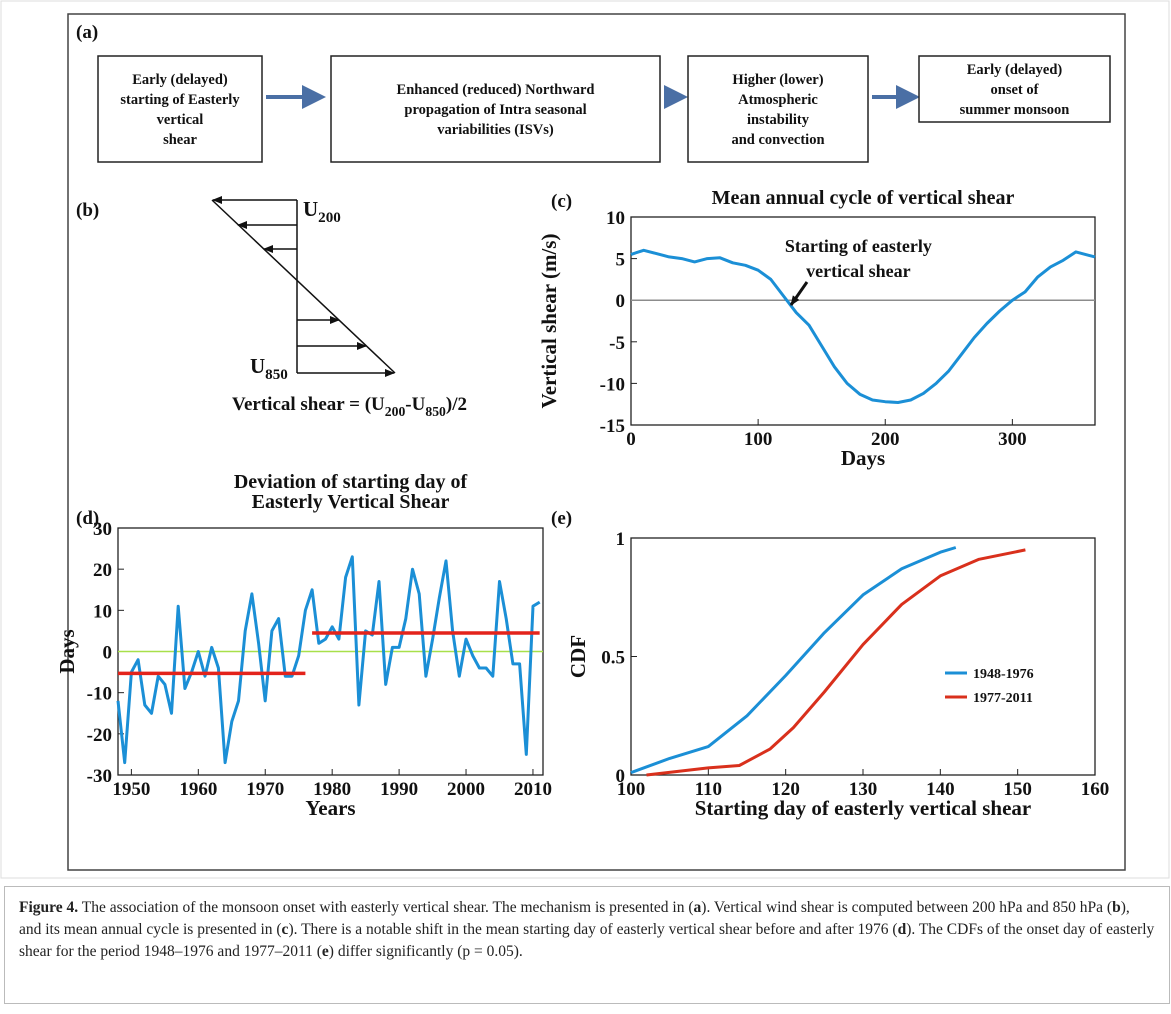  I want to click on flow-text: shear, so click(180, 140).